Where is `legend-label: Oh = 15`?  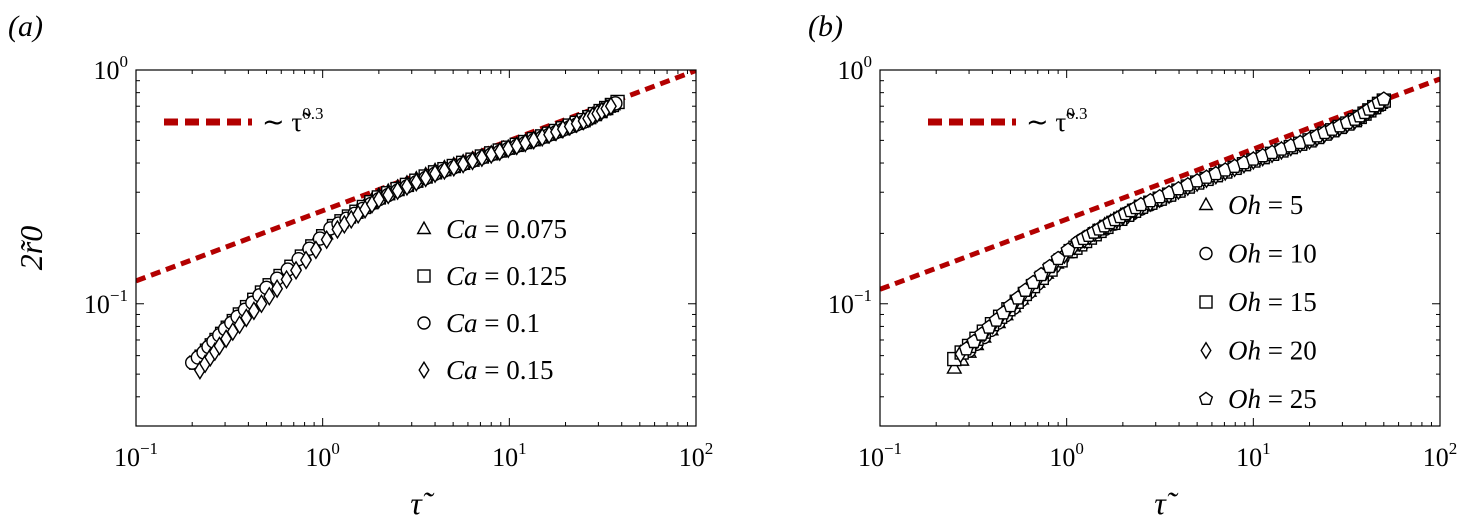
legend-label: Oh = 15 is located at coordinates (1272, 302).